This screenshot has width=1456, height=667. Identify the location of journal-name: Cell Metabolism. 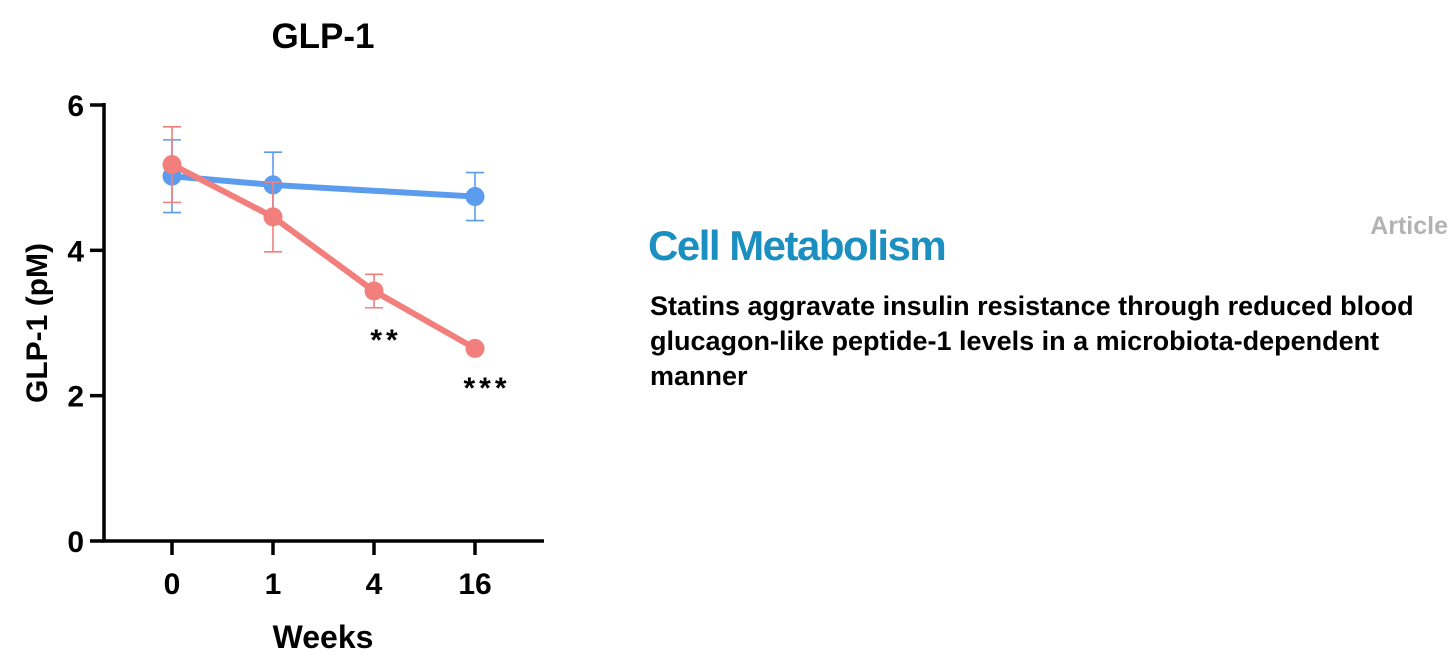
(797, 245).